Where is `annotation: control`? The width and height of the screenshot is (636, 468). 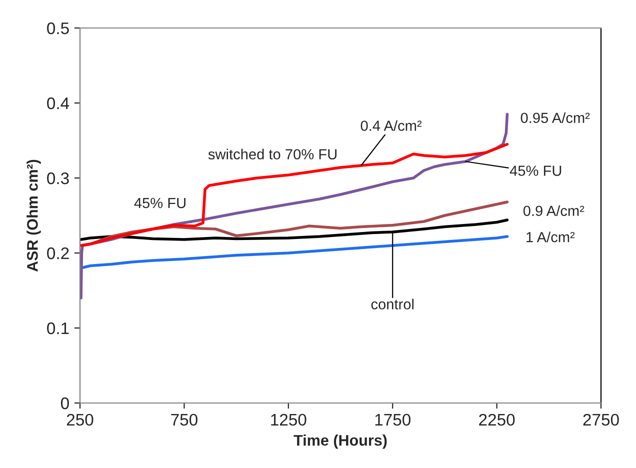 annotation: control is located at coordinates (392, 304).